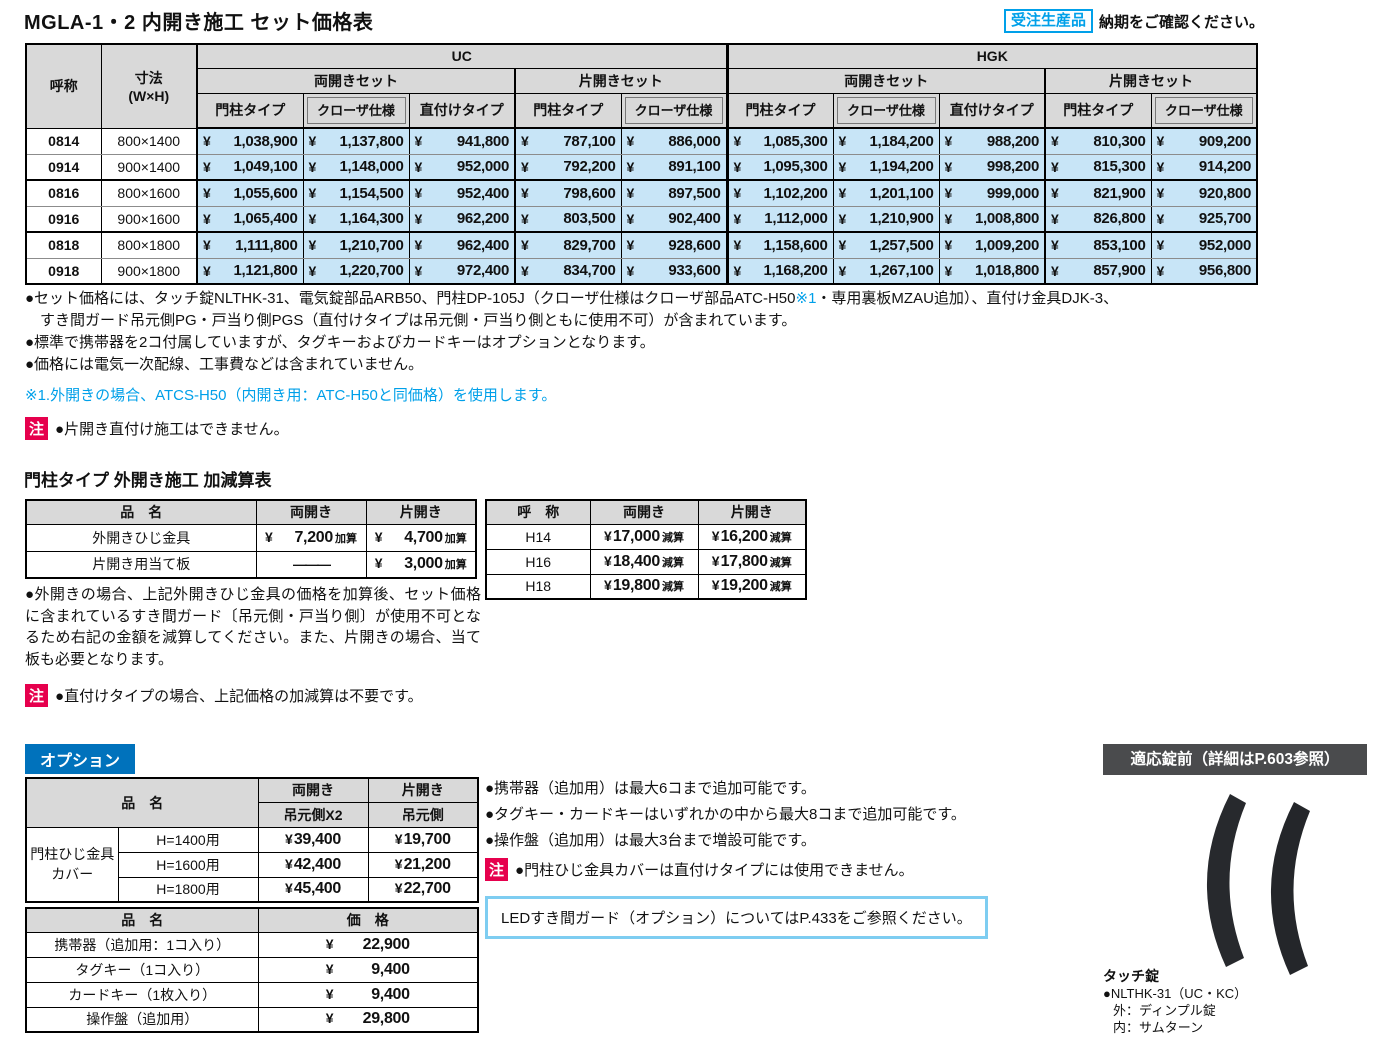  What do you see at coordinates (427, 889) in the screenshot?
I see `price-amount: 22,700` at bounding box center [427, 889].